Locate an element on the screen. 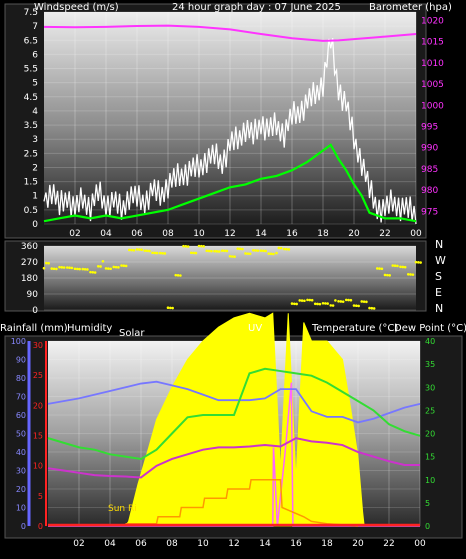  windspeed-average-line is located at coordinates (230, 183).